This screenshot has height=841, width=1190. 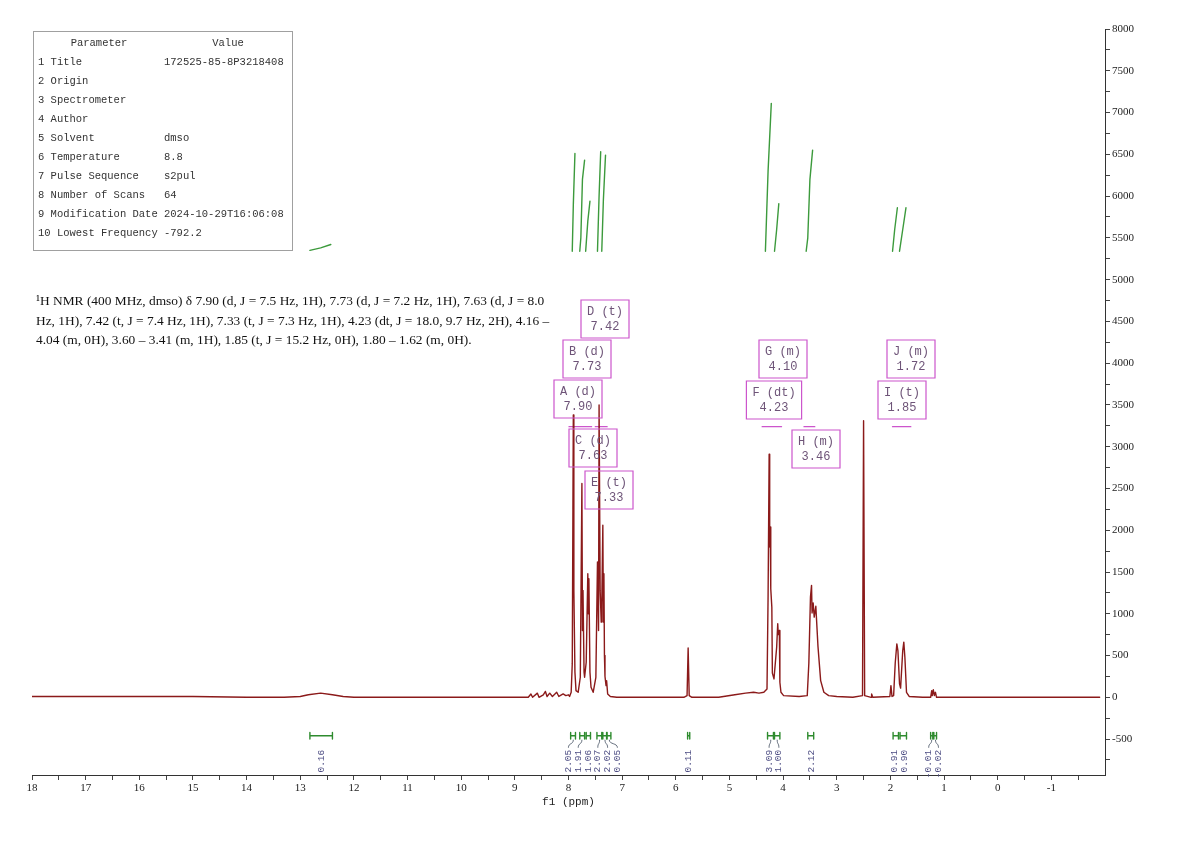 I want to click on annotation: -0.01, so click(x=929, y=764).